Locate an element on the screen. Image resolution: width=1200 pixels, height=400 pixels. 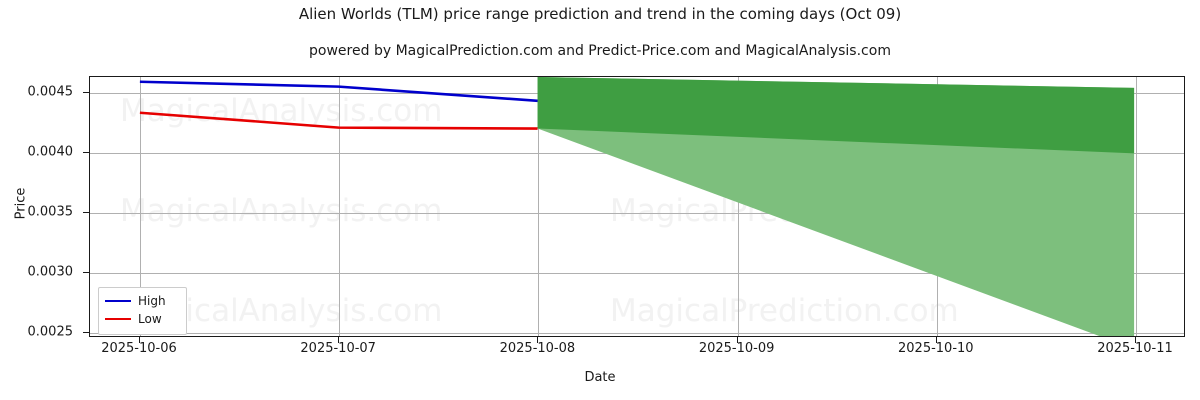
legend-item: High is located at coordinates (142, 301).